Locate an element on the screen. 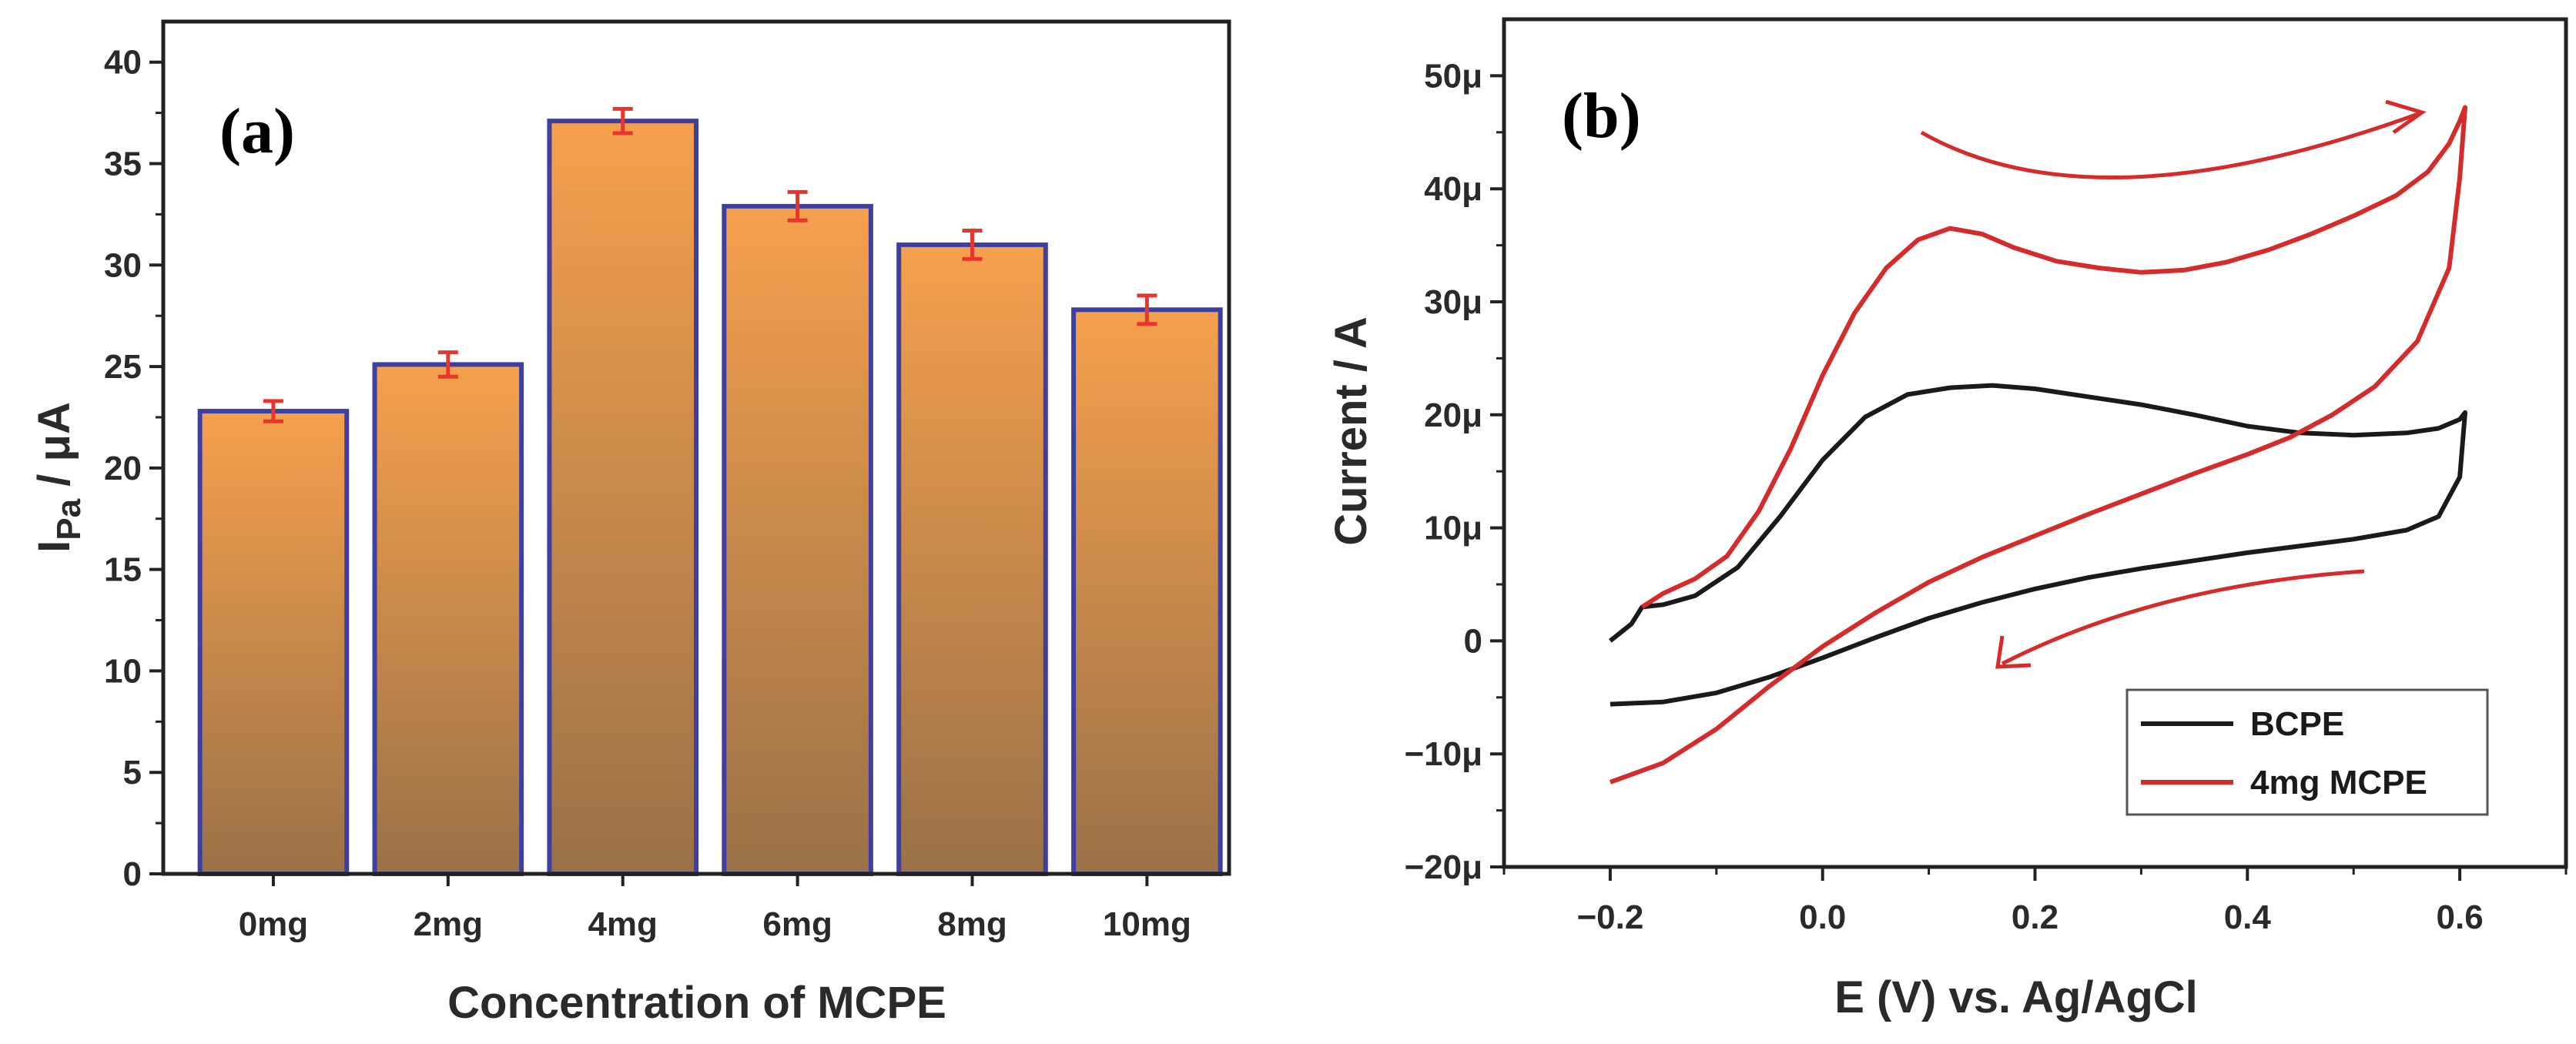 This screenshot has width=2576, height=1044. y-tick-label: 50μ is located at coordinates (1453, 76).